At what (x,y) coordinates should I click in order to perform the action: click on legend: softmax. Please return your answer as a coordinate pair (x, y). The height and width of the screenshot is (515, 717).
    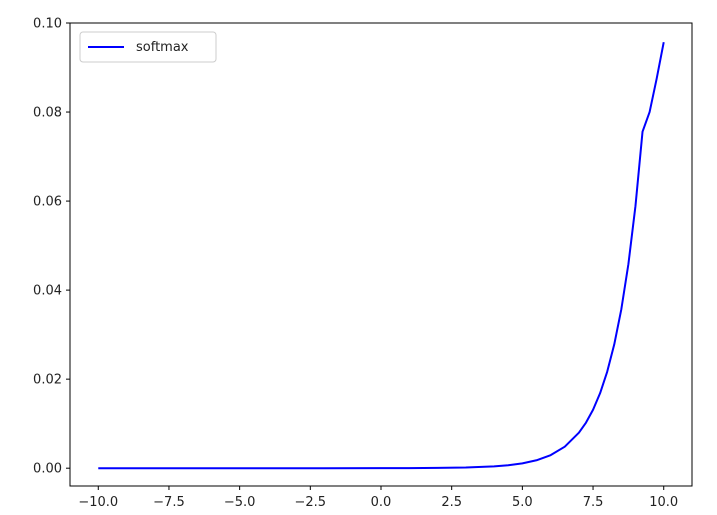
    Looking at the image, I should click on (148, 47).